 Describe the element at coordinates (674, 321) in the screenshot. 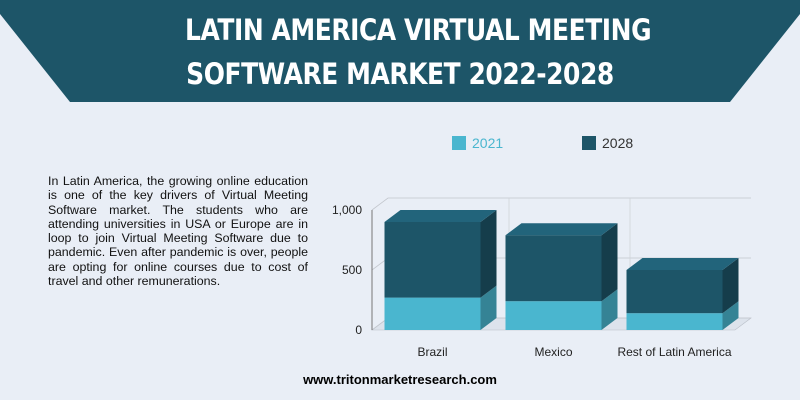

I see `bar-2021-rest-of-latin-america` at that location.